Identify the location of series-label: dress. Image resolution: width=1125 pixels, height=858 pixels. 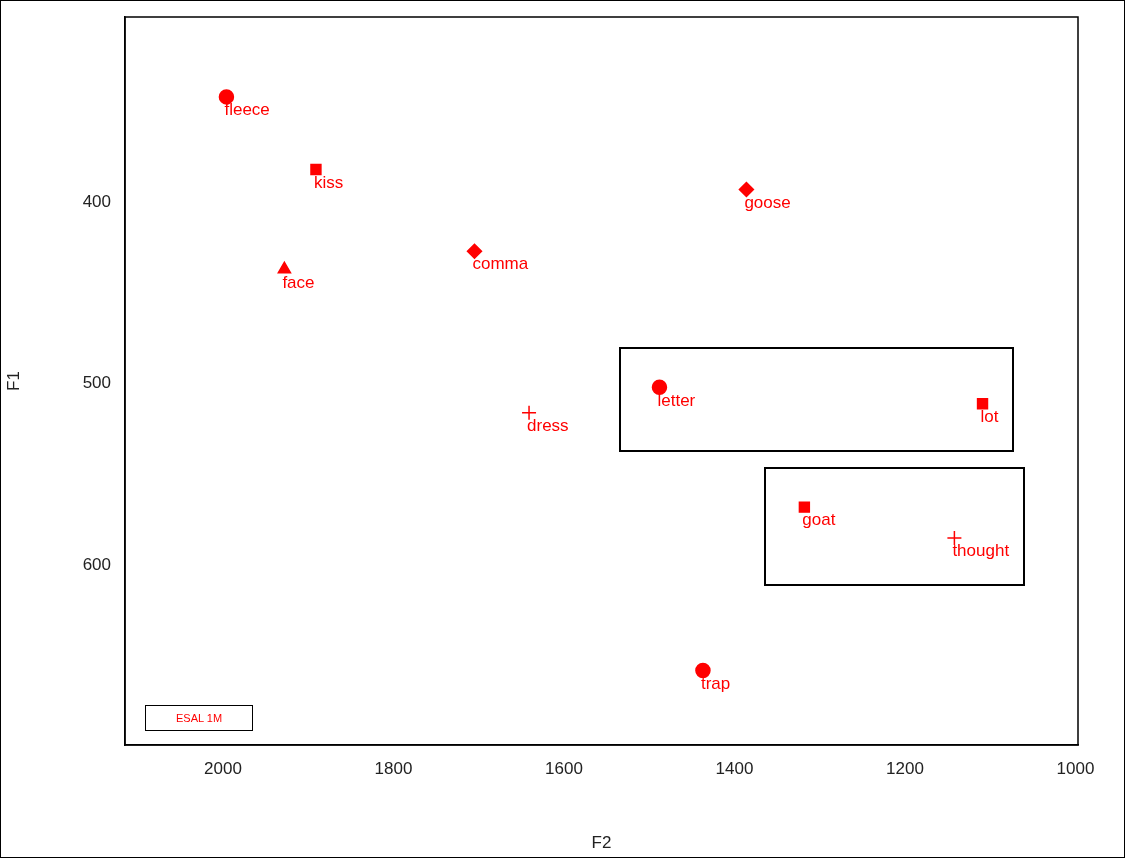
(548, 425).